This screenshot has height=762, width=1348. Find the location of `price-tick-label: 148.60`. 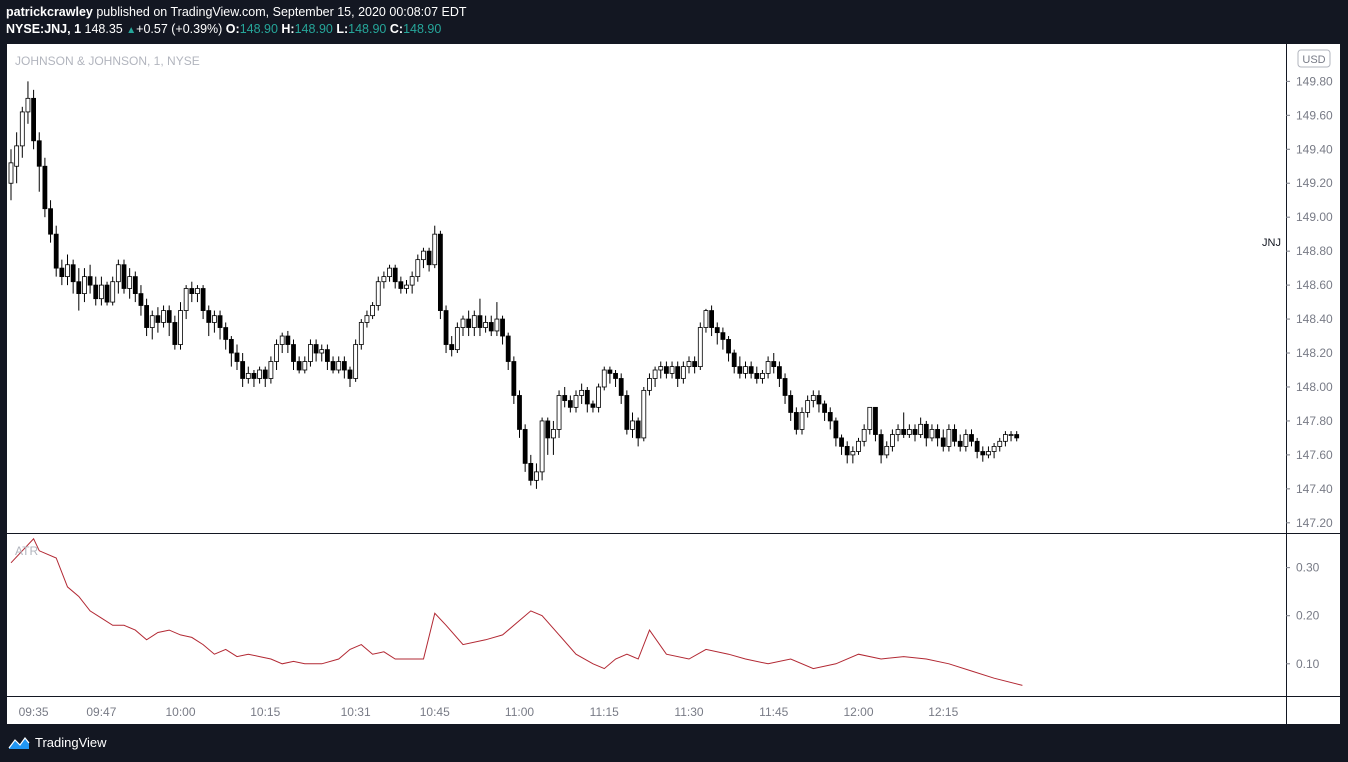

price-tick-label: 148.60 is located at coordinates (1314, 285).